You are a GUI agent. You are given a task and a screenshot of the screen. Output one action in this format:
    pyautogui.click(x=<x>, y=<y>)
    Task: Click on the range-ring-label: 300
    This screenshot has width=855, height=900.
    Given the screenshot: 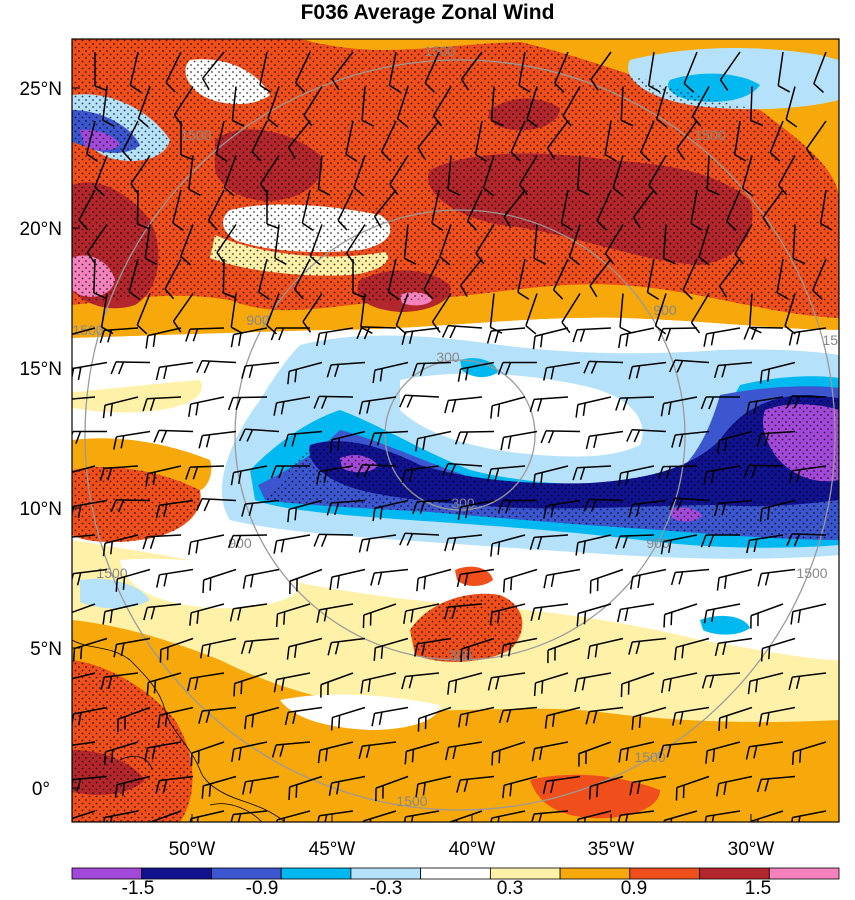 What is the action you would take?
    pyautogui.click(x=463, y=503)
    